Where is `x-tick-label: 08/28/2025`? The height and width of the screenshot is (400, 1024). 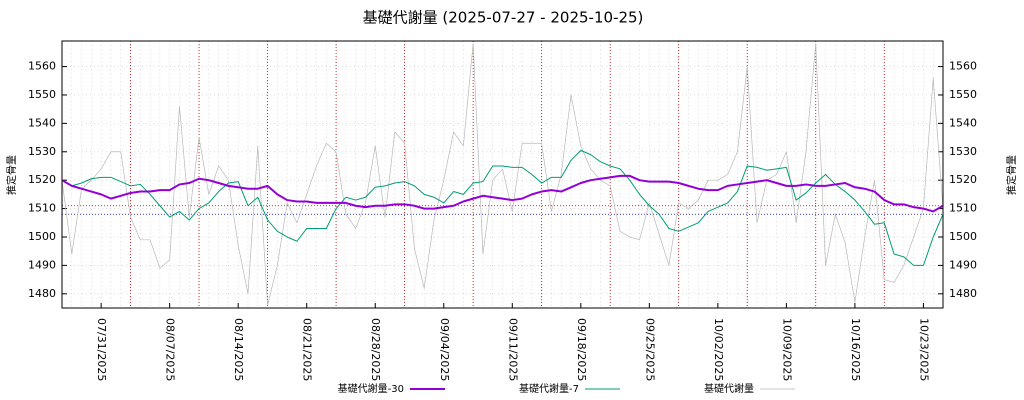 x-tick-label: 08/28/2025 is located at coordinates (375, 349).